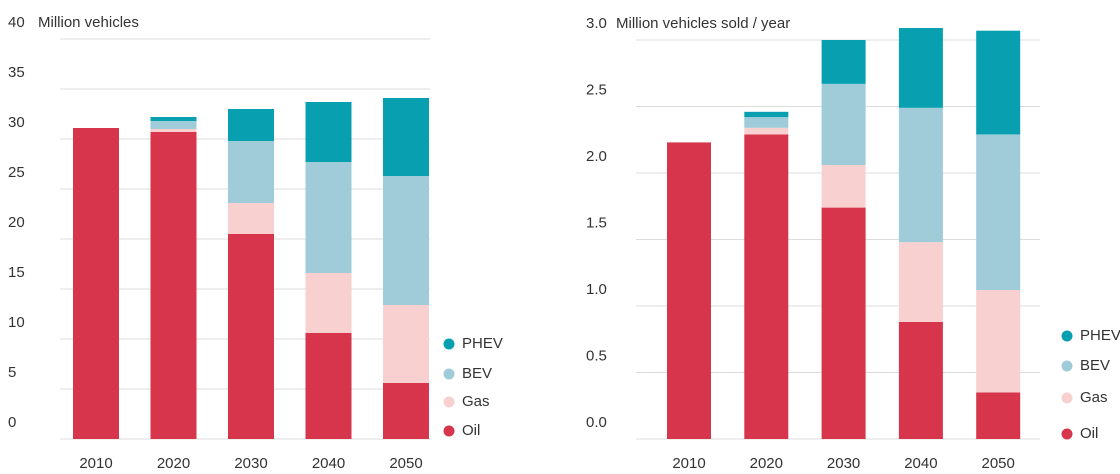 The image size is (1120, 474). I want to click on y-tick-label: 20, so click(16, 222).